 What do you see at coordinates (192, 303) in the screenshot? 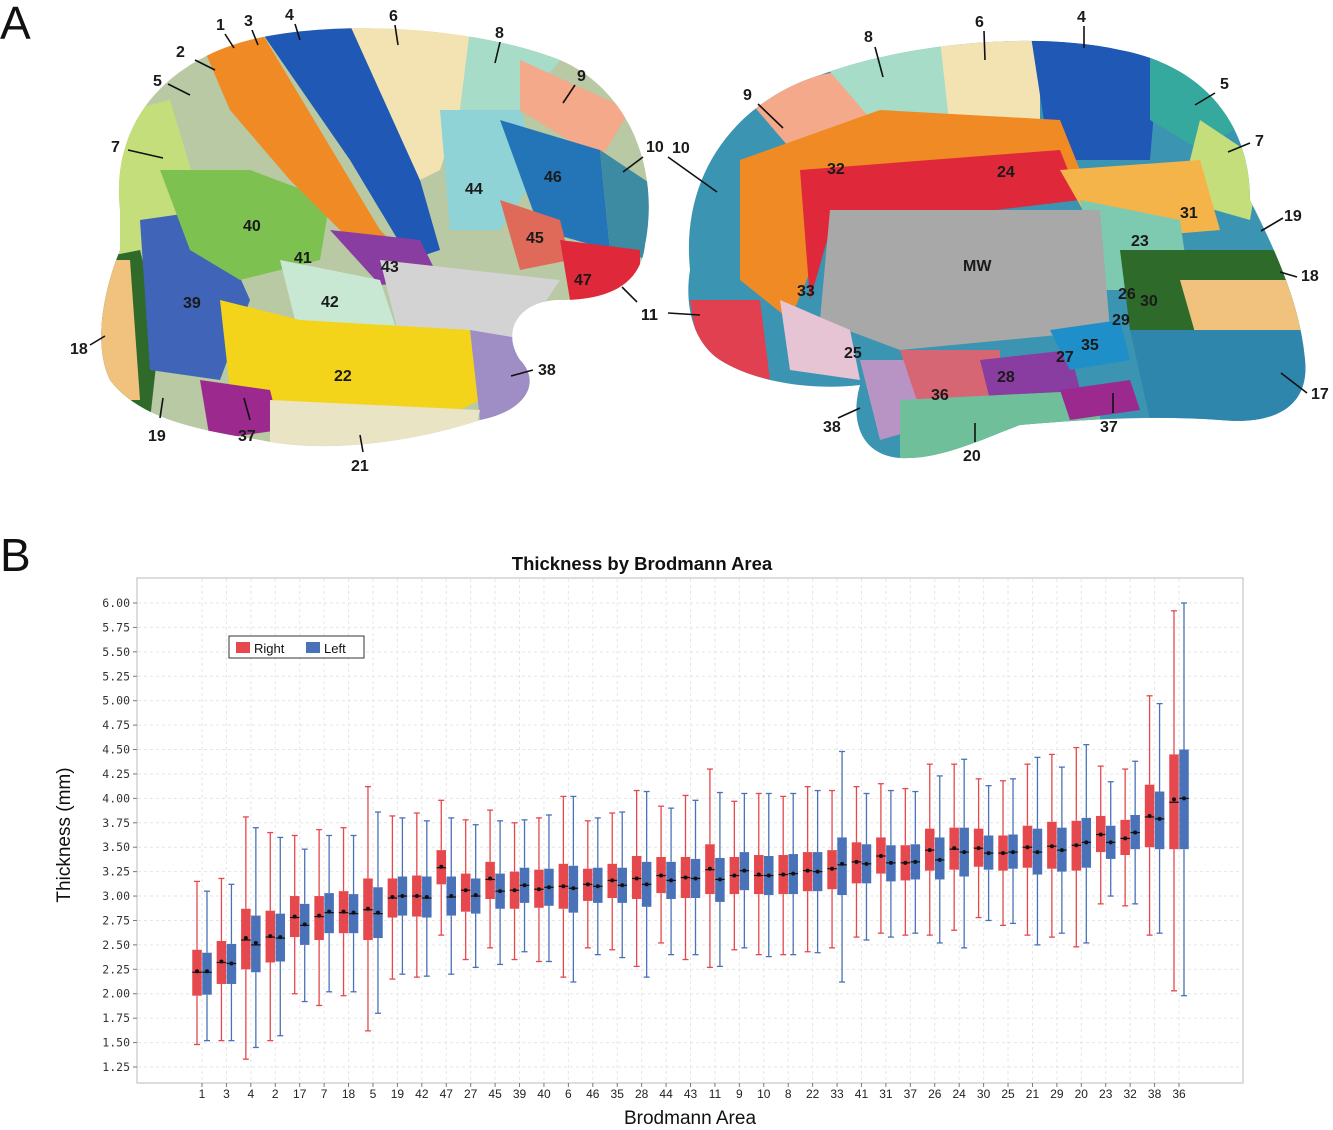
I see `label-lat-39: 39` at bounding box center [192, 303].